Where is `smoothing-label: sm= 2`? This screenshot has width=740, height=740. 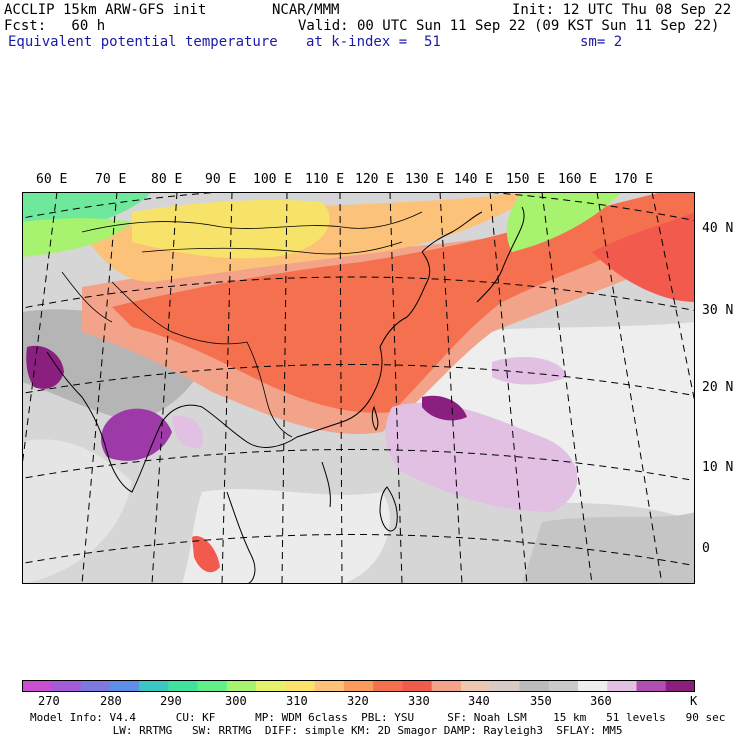
smoothing-label: sm= 2 is located at coordinates (601, 42).